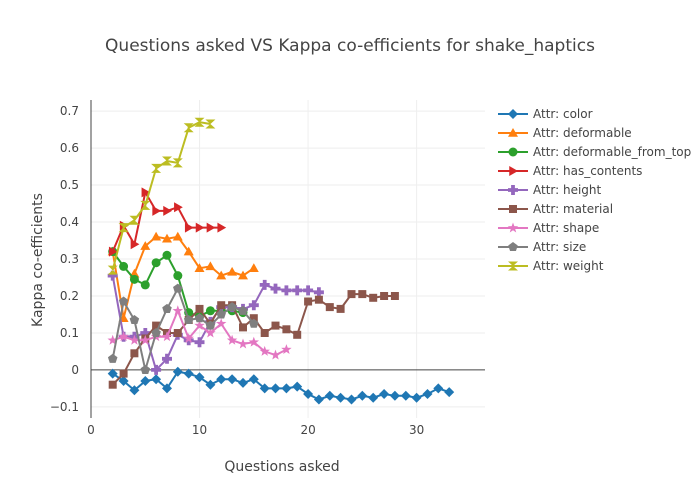  Describe the element at coordinates (69, 259) in the screenshot. I see `y-tick-label: 0.3` at that location.